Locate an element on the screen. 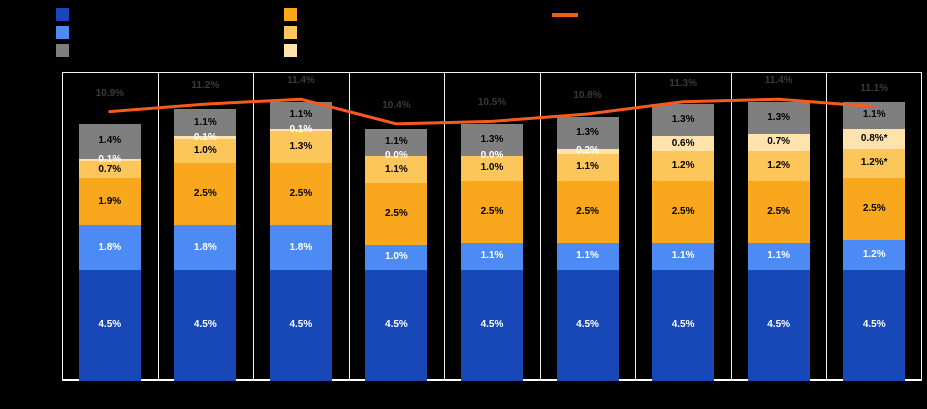 The width and height of the screenshot is (927, 409). segment-label-gray: 1.4% is located at coordinates (110, 141).